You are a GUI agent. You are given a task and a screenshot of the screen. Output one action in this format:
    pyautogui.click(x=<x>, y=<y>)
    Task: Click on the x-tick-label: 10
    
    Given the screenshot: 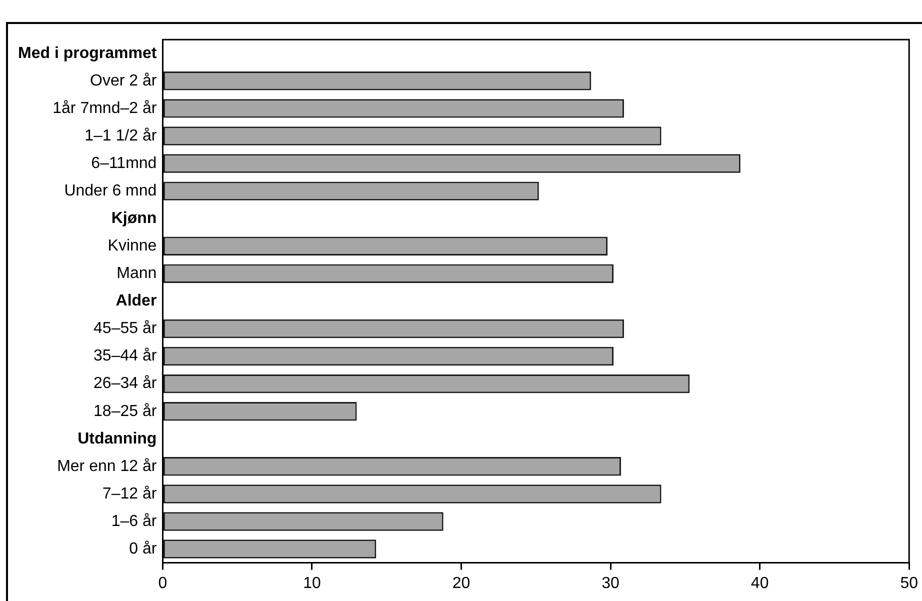 What is the action you would take?
    pyautogui.click(x=312, y=583)
    